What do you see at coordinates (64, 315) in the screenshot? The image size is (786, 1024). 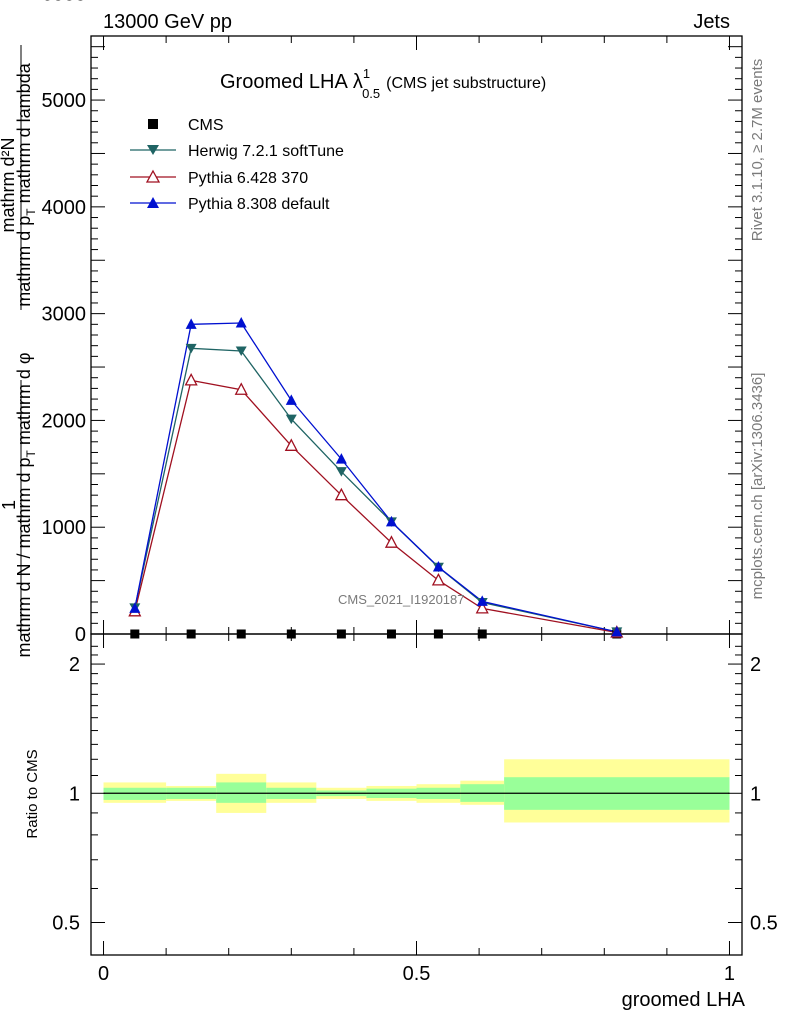 I see `main-y-tick-label: 3000` at bounding box center [64, 315].